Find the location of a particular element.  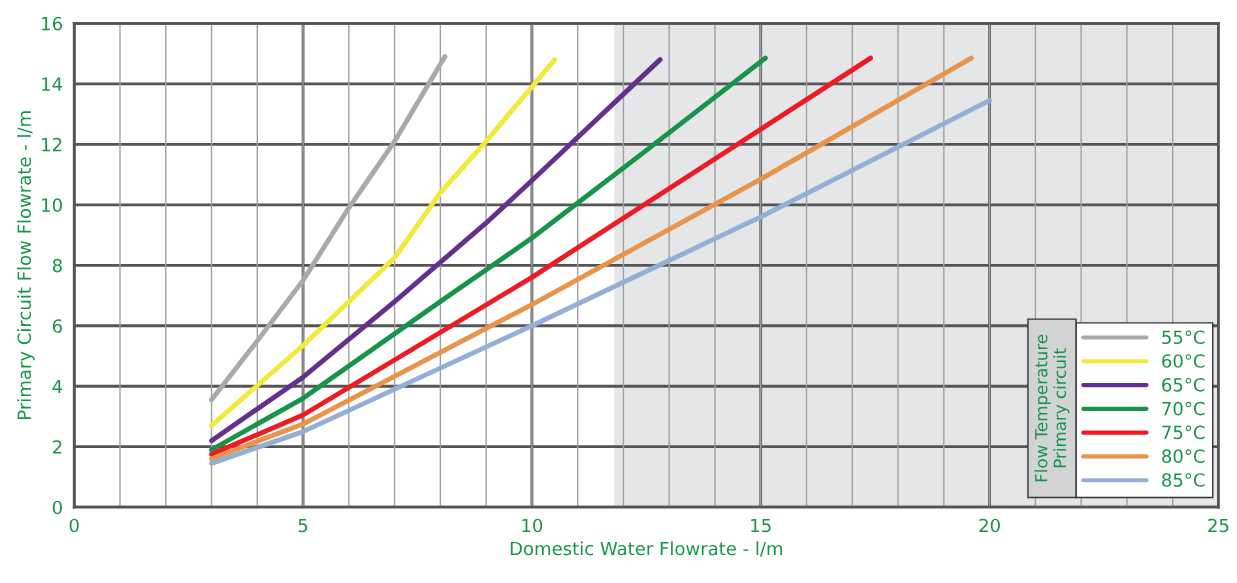

y-tick-label: 10 is located at coordinates (52, 205).